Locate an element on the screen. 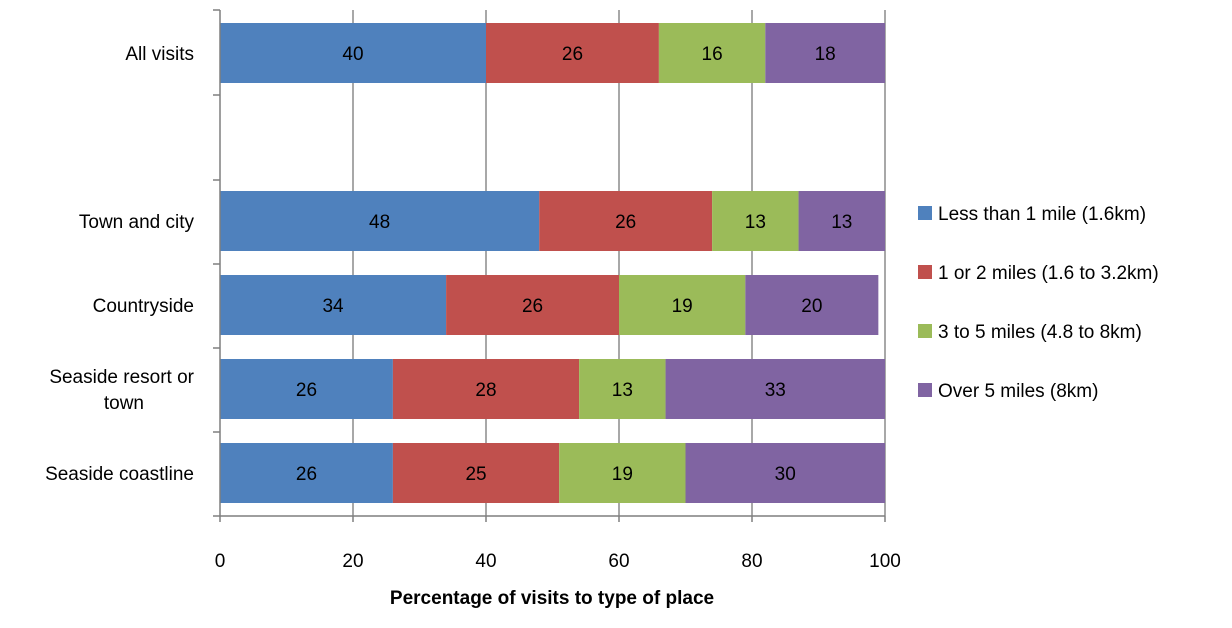 The image size is (1232, 628). data-label: 25 is located at coordinates (475, 474).